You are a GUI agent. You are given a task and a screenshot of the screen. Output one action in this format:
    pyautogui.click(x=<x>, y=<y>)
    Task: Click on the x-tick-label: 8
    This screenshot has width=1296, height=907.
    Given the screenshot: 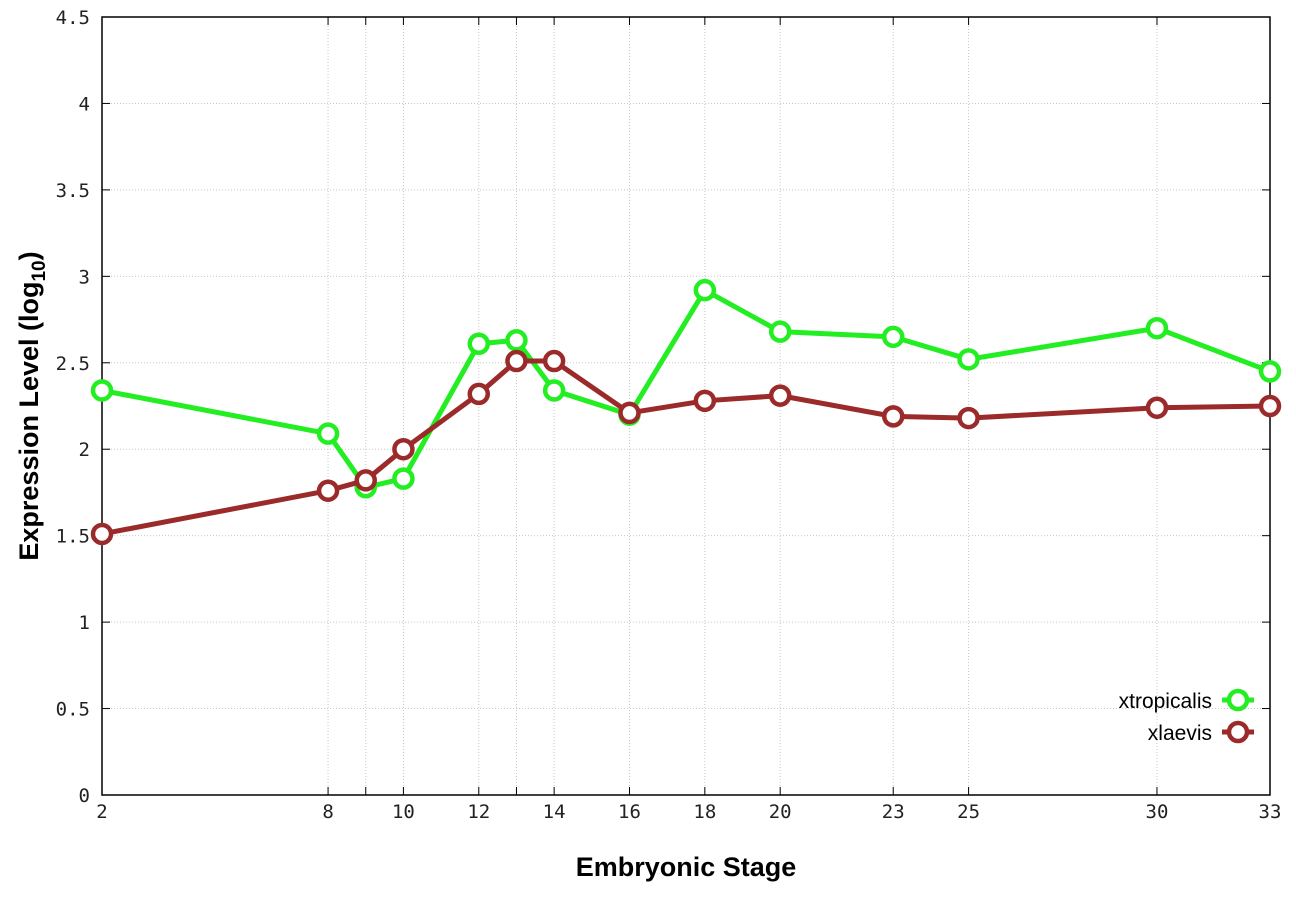 What is the action you would take?
    pyautogui.click(x=327, y=812)
    